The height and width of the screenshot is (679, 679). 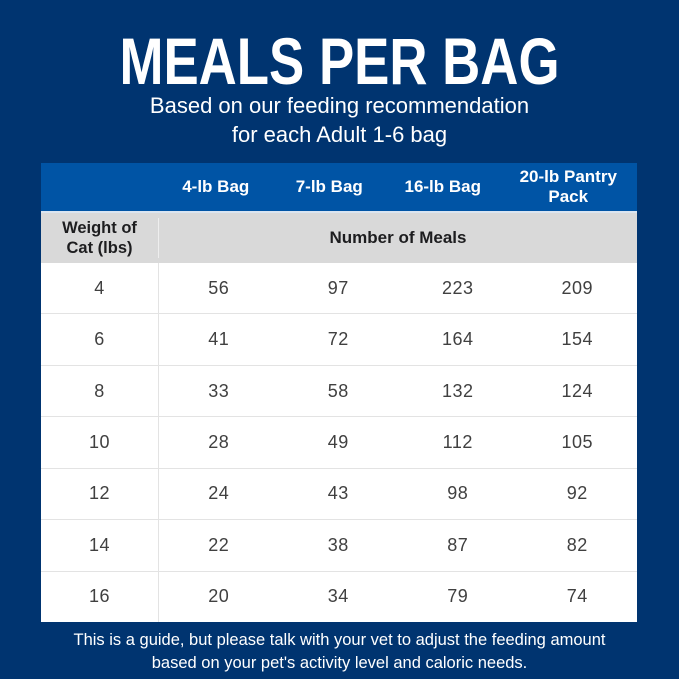 I want to click on data-cell: 22, so click(x=219, y=544).